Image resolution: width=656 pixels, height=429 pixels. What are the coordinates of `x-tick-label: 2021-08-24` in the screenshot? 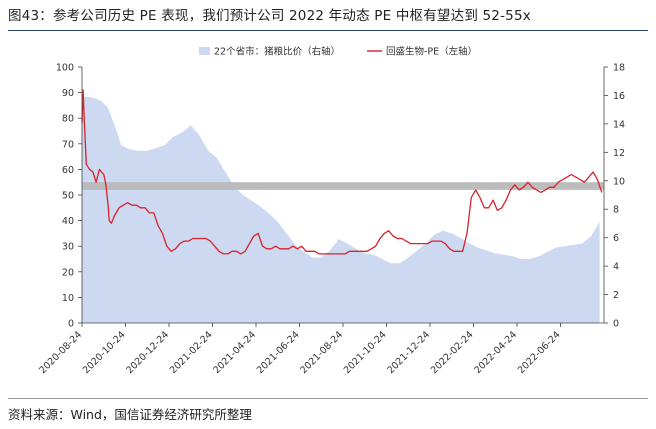 It's located at (321, 352).